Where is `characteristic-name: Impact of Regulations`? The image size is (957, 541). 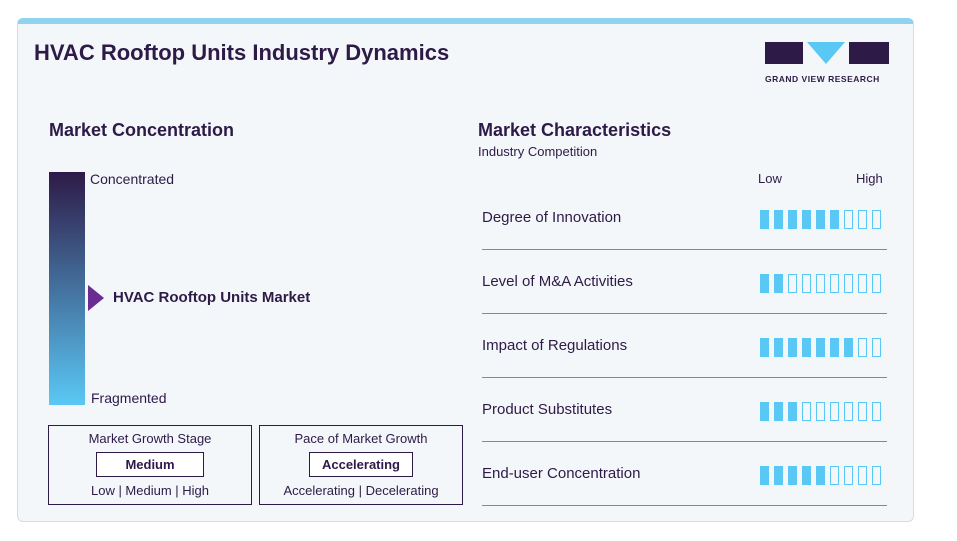
characteristic-name: Impact of Regulations is located at coordinates (555, 345).